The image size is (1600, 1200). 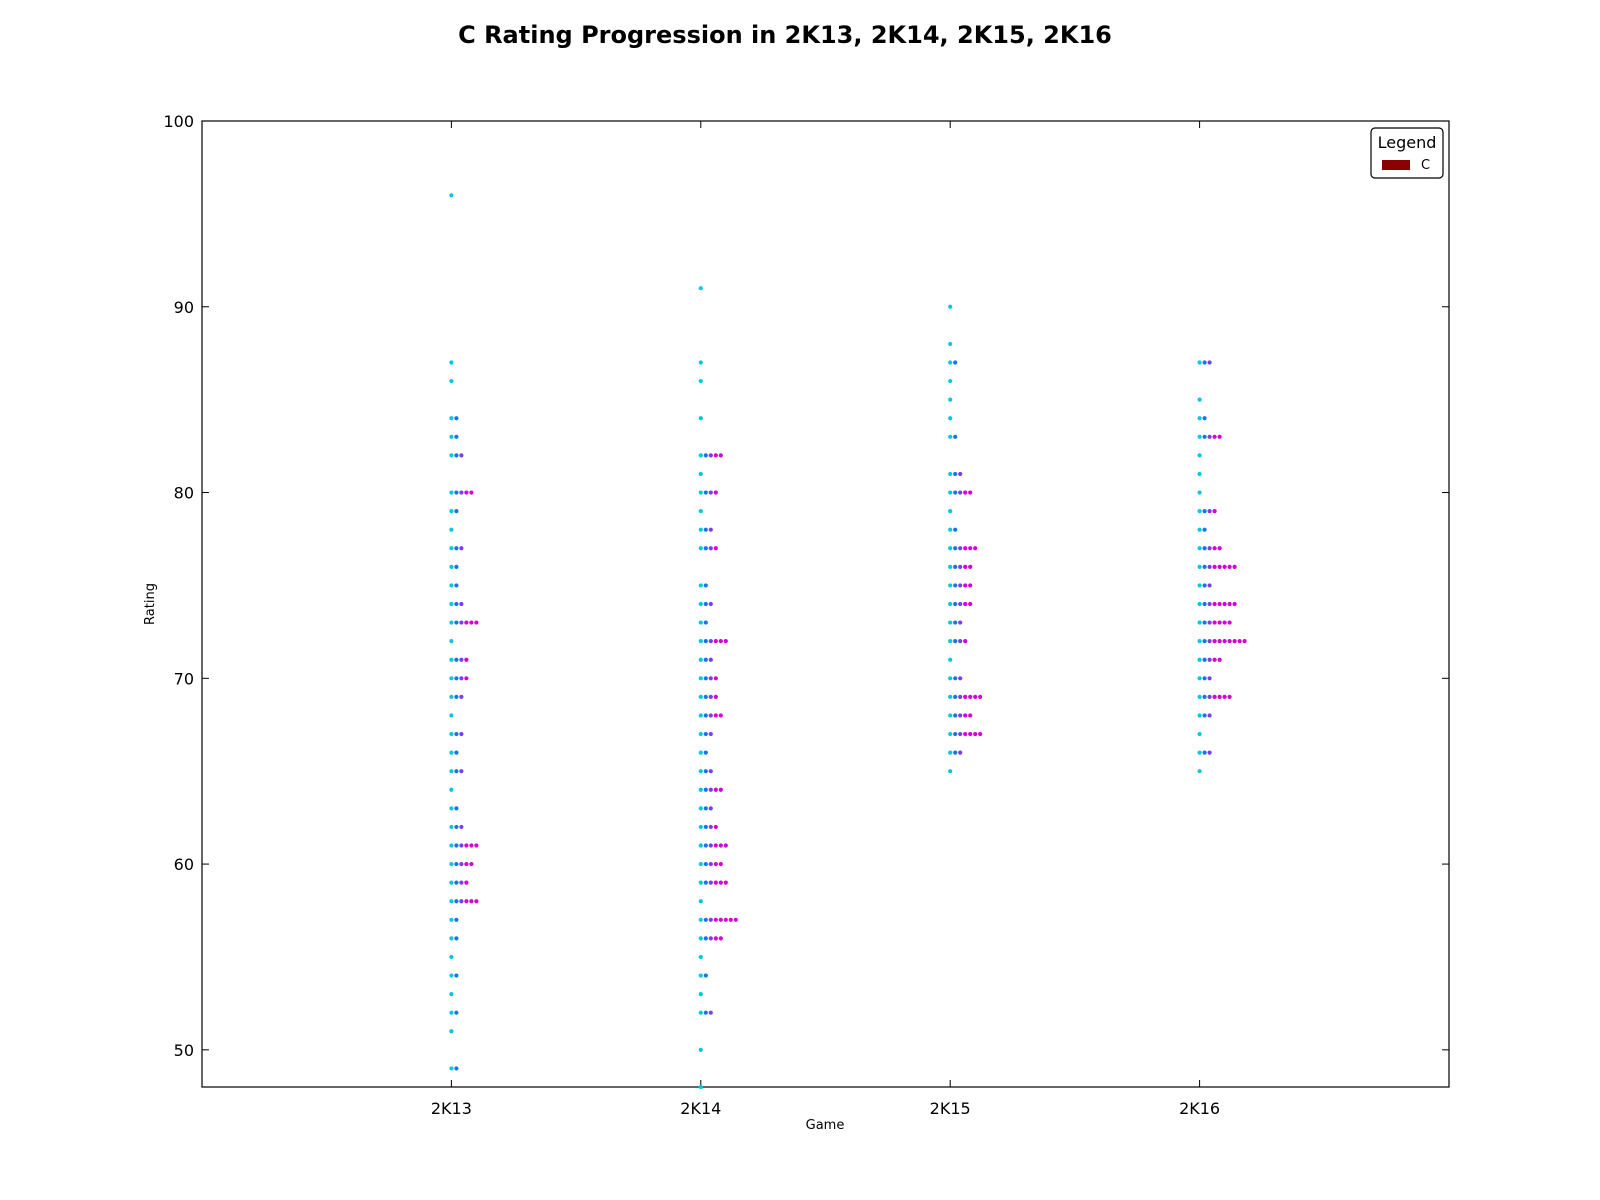 What do you see at coordinates (1396, 165) in the screenshot?
I see `legend-swatch` at bounding box center [1396, 165].